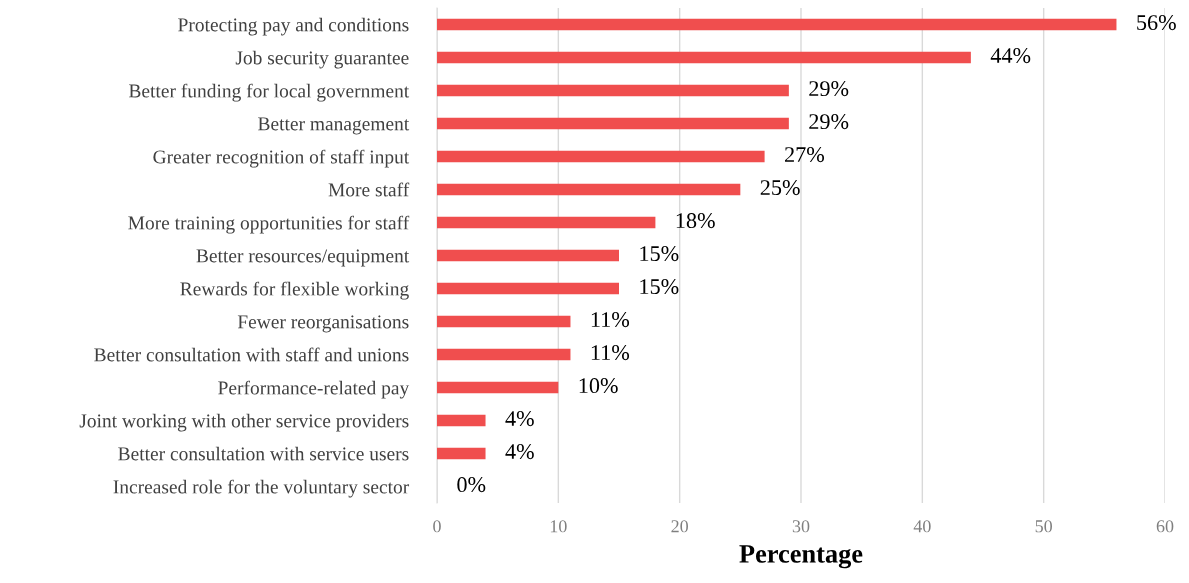  Describe the element at coordinates (471, 485) in the screenshot. I see `data-label: 0%` at that location.